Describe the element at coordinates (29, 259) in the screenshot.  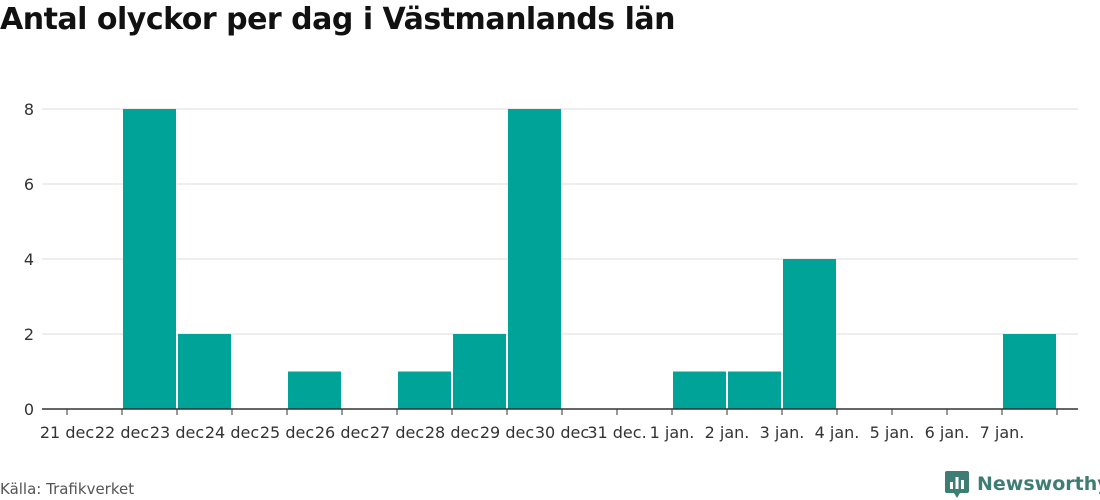
I see `y-tick-label: 4` at that location.